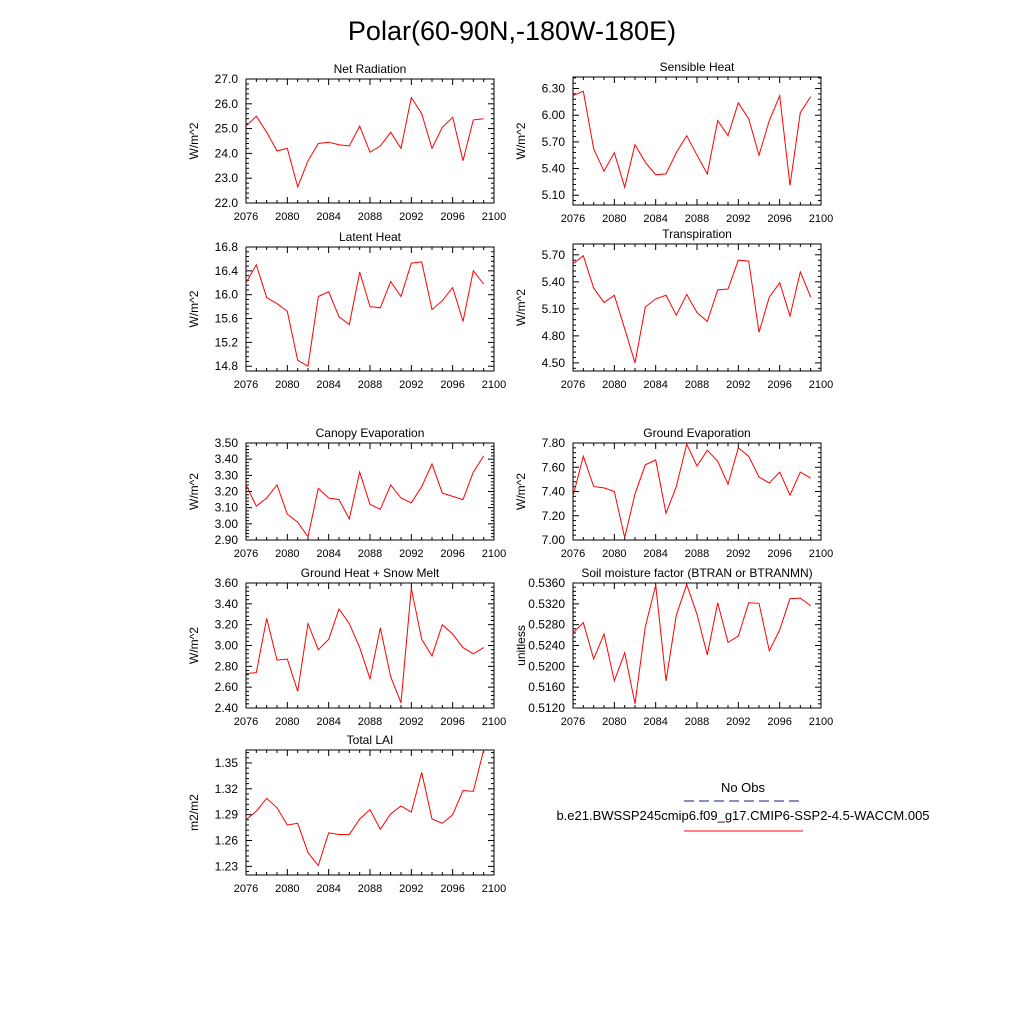 This screenshot has height=1024, width=1024. Describe the element at coordinates (227, 295) in the screenshot. I see `y-tick-label: 16.0` at that location.